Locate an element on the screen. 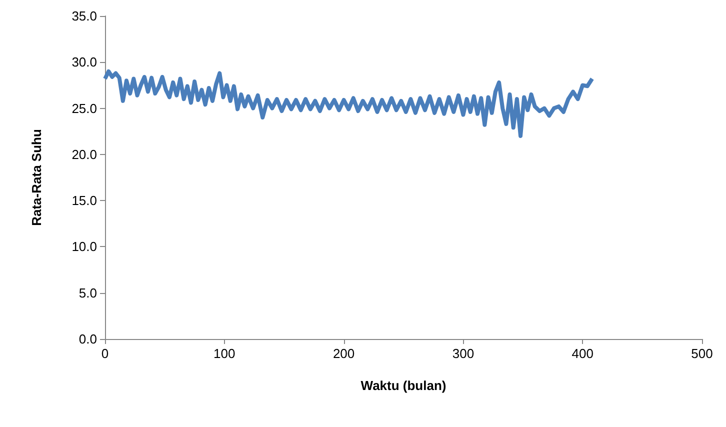 The image size is (726, 427). y-axis-title: Rata-Rata Suhu is located at coordinates (36, 177).